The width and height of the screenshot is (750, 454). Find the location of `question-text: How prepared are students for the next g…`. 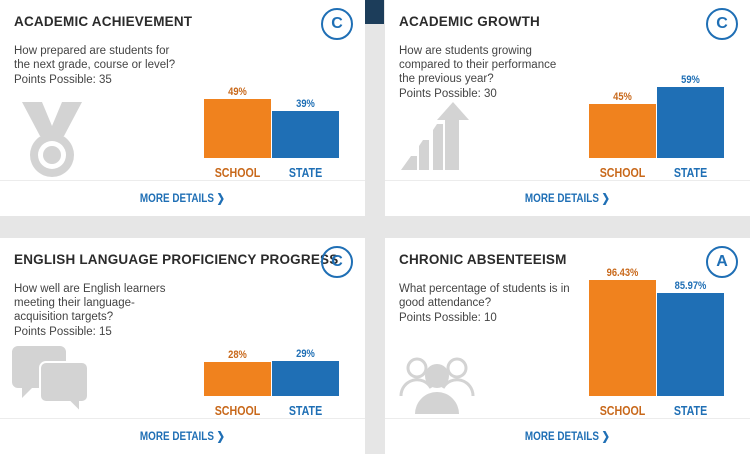

question-text: How prepared are students for the next g… is located at coordinates (95, 58).